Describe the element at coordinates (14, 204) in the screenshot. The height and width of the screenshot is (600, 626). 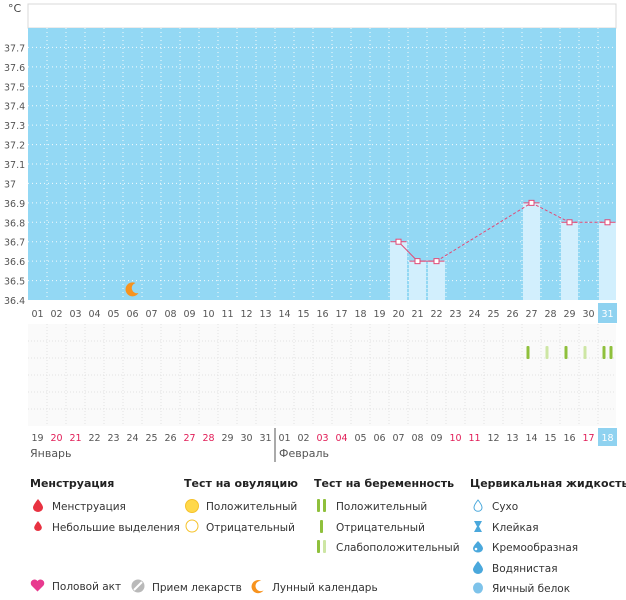
I see `y-tick-label: 36.9` at that location.